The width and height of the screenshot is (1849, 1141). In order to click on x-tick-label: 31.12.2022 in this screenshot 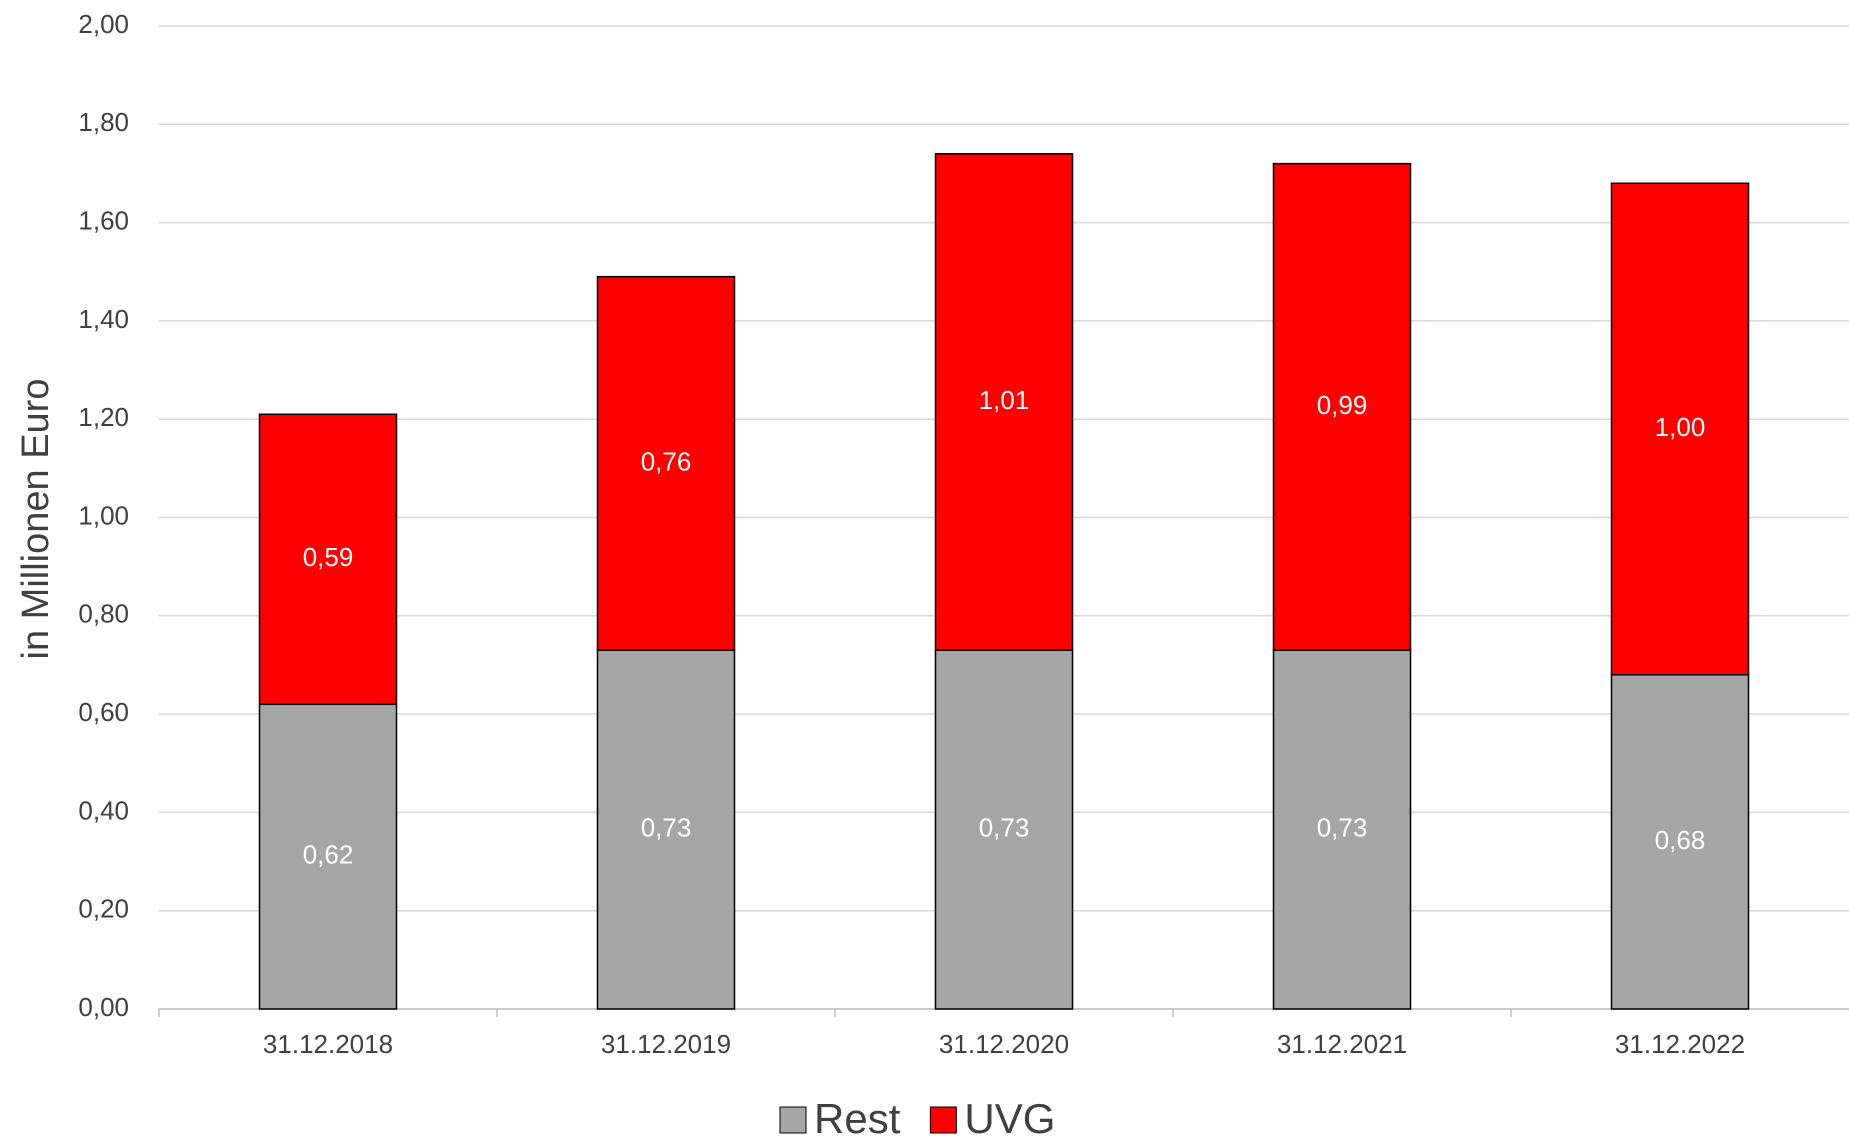, I will do `click(1680, 1044)`.